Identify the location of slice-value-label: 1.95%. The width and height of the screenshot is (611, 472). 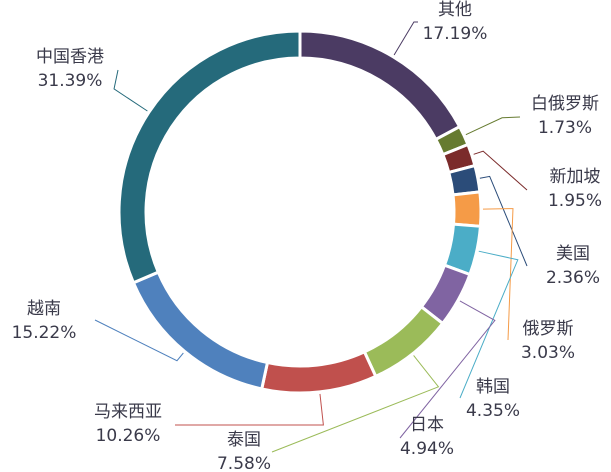
(575, 201).